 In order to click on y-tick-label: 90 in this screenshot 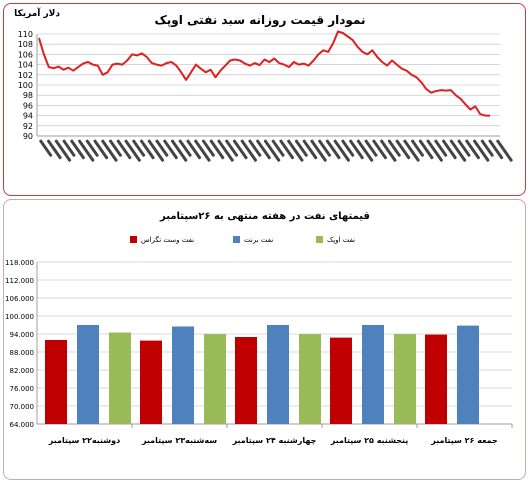, I will do `click(28, 136)`.